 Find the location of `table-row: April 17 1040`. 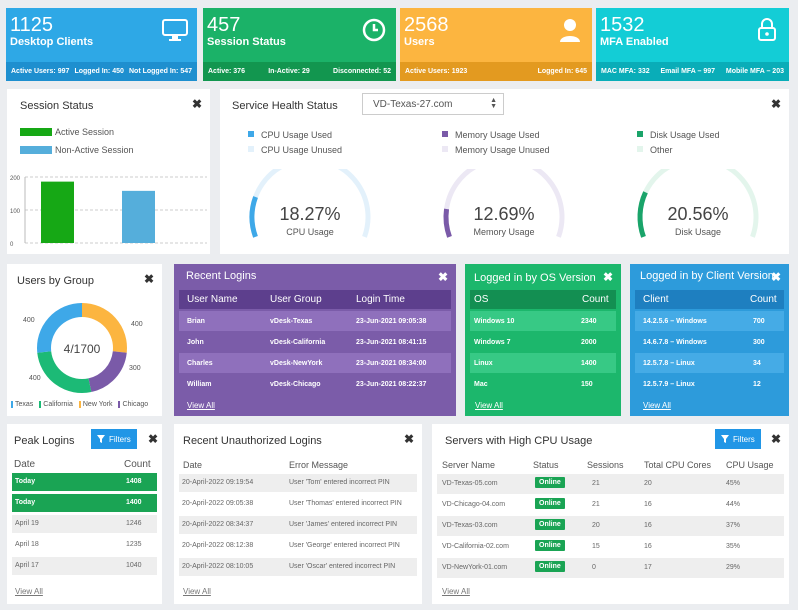

table-row: April 17 1040 is located at coordinates (84, 566).